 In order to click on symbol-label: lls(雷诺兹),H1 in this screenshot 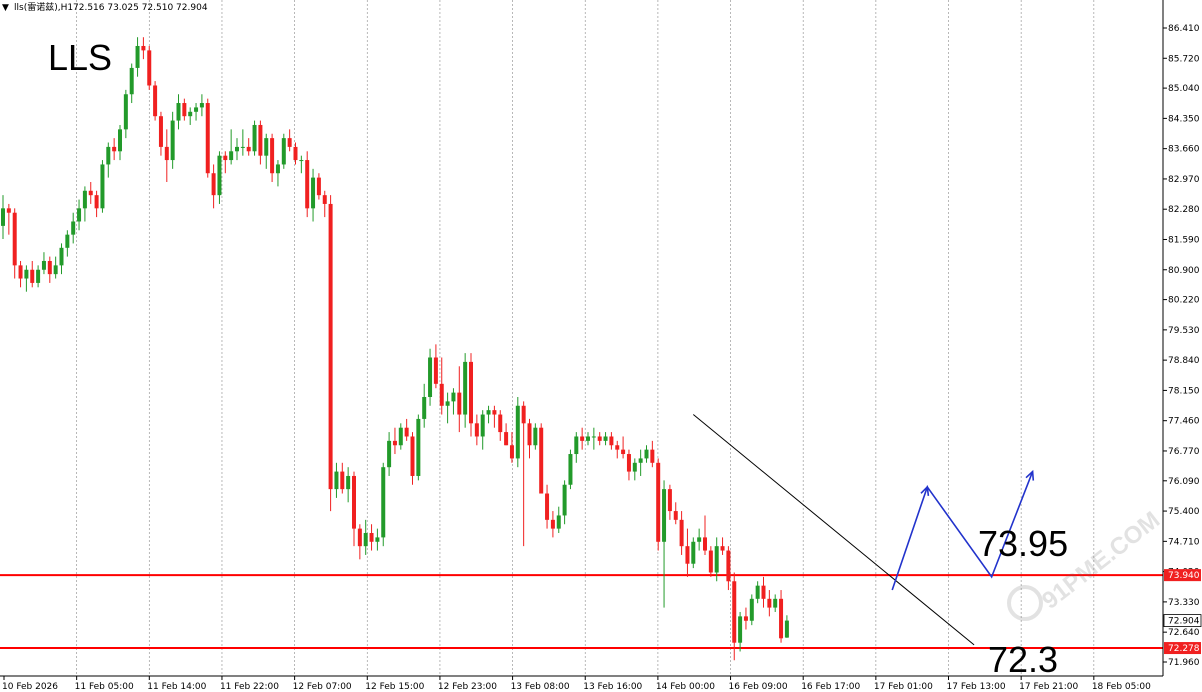, I will do `click(43, 7)`.